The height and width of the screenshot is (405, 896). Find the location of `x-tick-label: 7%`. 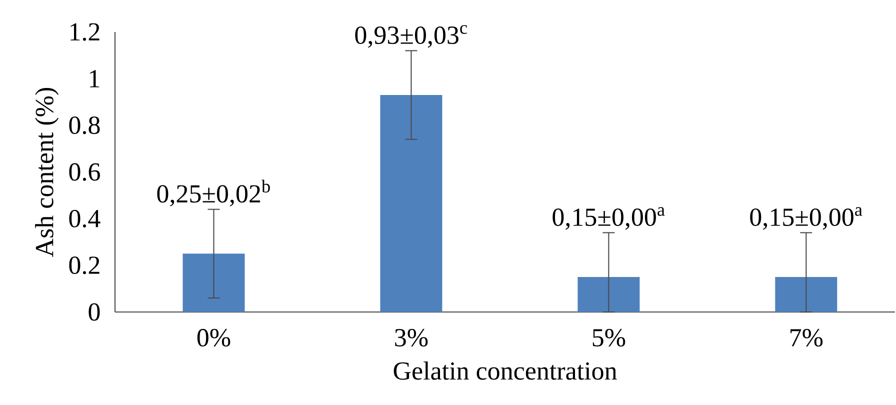

x-tick-label: 7% is located at coordinates (806, 337).